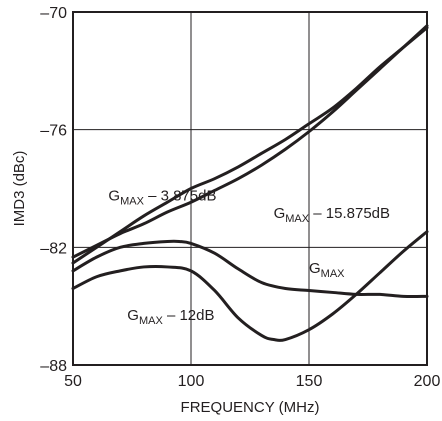 This screenshot has height=421, width=442. Describe the element at coordinates (252, 381) in the screenshot. I see `x-axis-tick-labels: 50 100 150 200` at that location.